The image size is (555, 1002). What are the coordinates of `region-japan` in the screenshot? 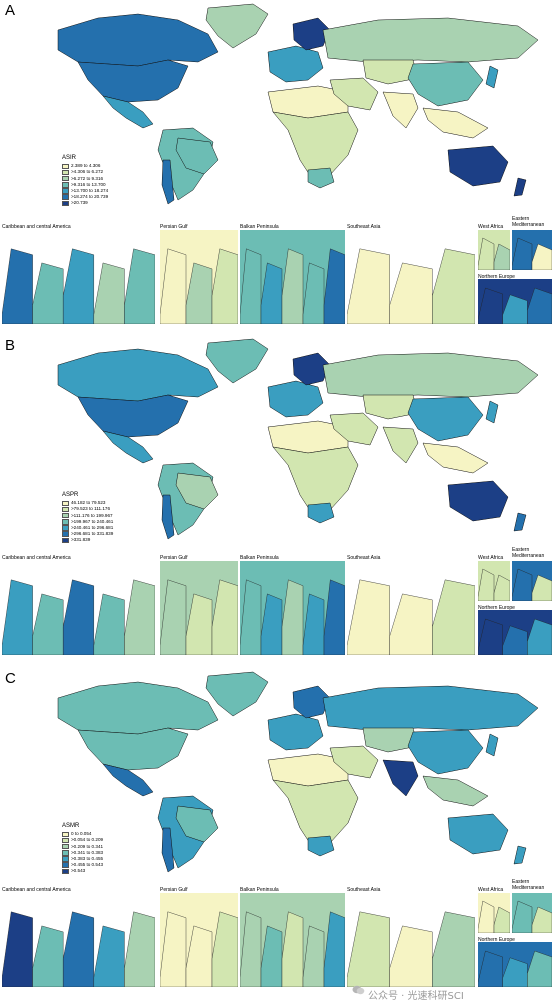 It's located at (492, 745).